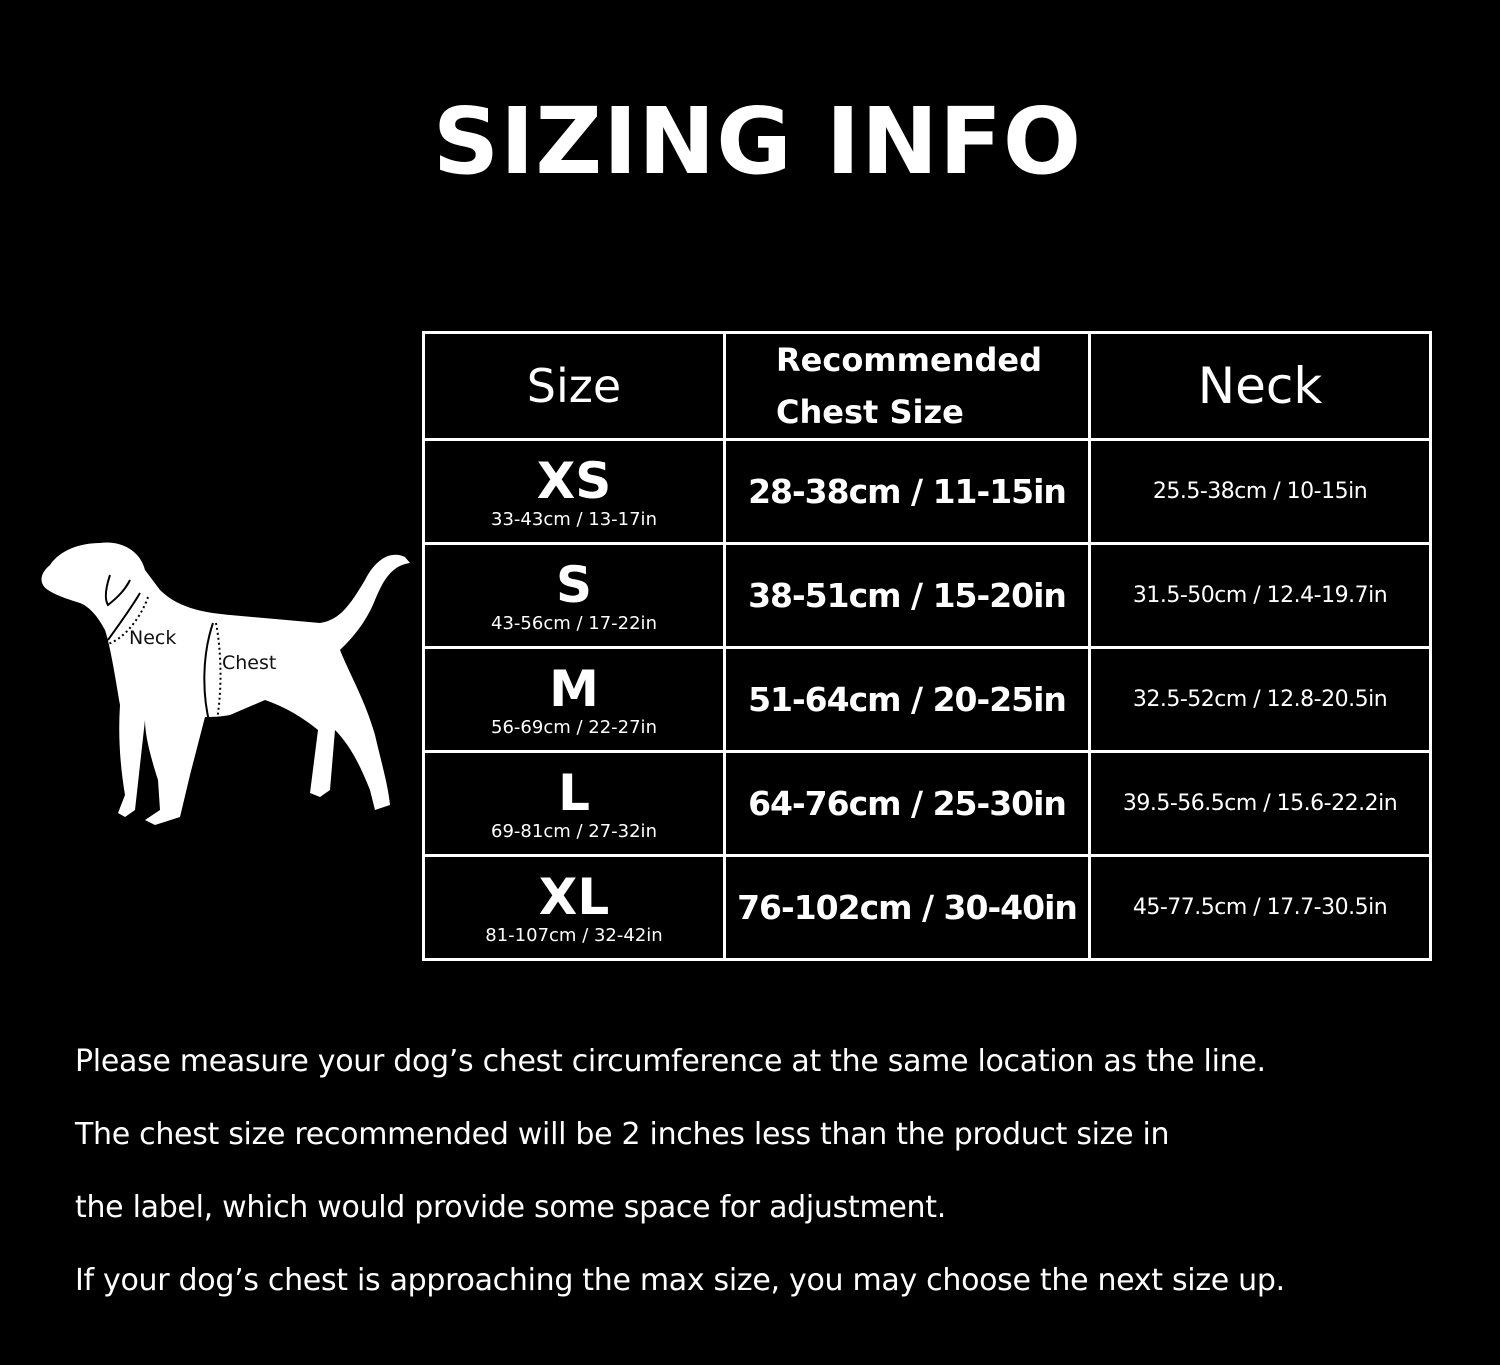 The image size is (1500, 1365). I want to click on header-chest-line2: Chest Size, so click(870, 412).